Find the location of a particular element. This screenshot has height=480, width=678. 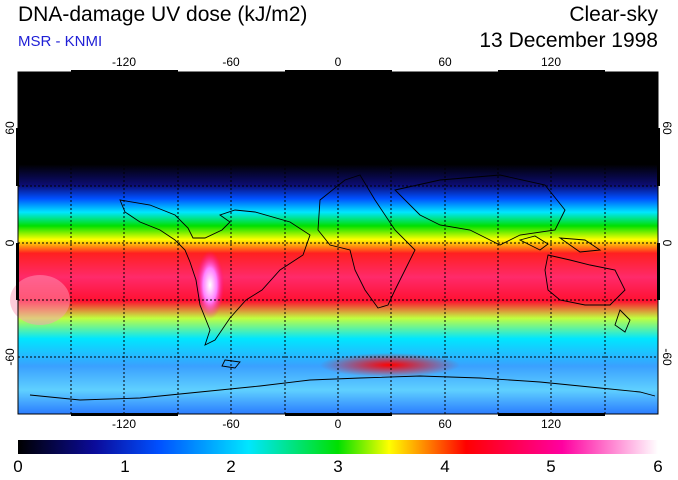

colorbar-label-6: 6 is located at coordinates (658, 466).